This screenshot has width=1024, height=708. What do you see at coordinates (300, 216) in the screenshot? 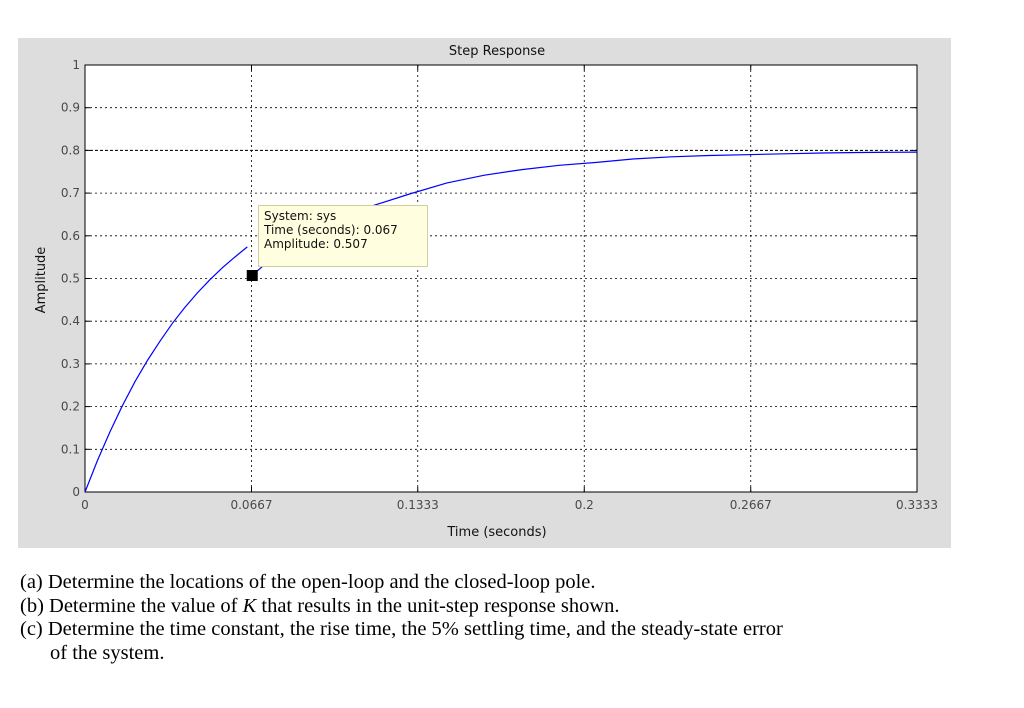
I see `datatip-system: System: sys` at bounding box center [300, 216].